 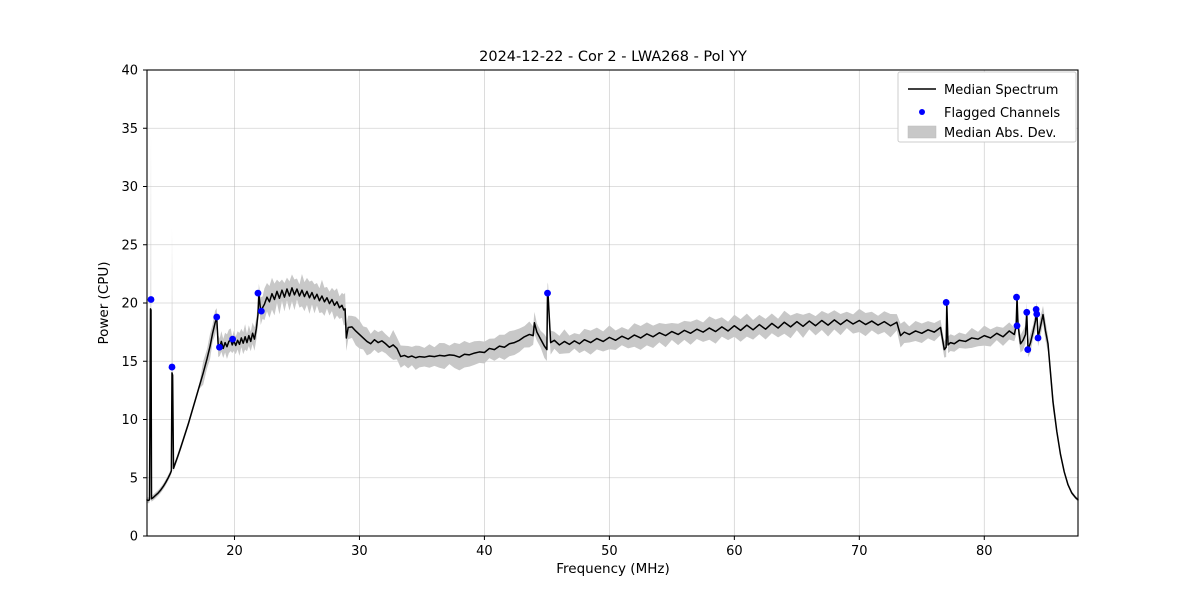 I want to click on x-tick-label: 70, so click(x=859, y=551).